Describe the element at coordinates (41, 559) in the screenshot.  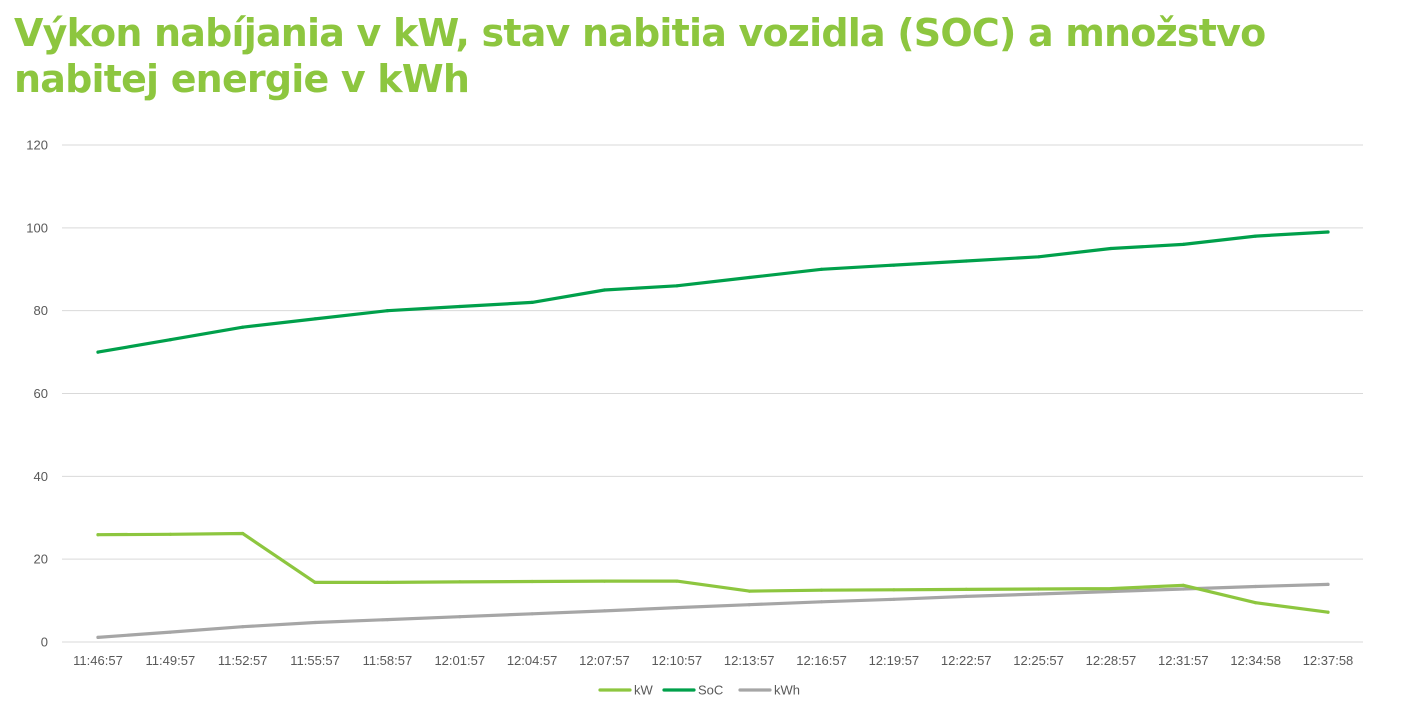
I see `y-tick-label: 20` at that location.